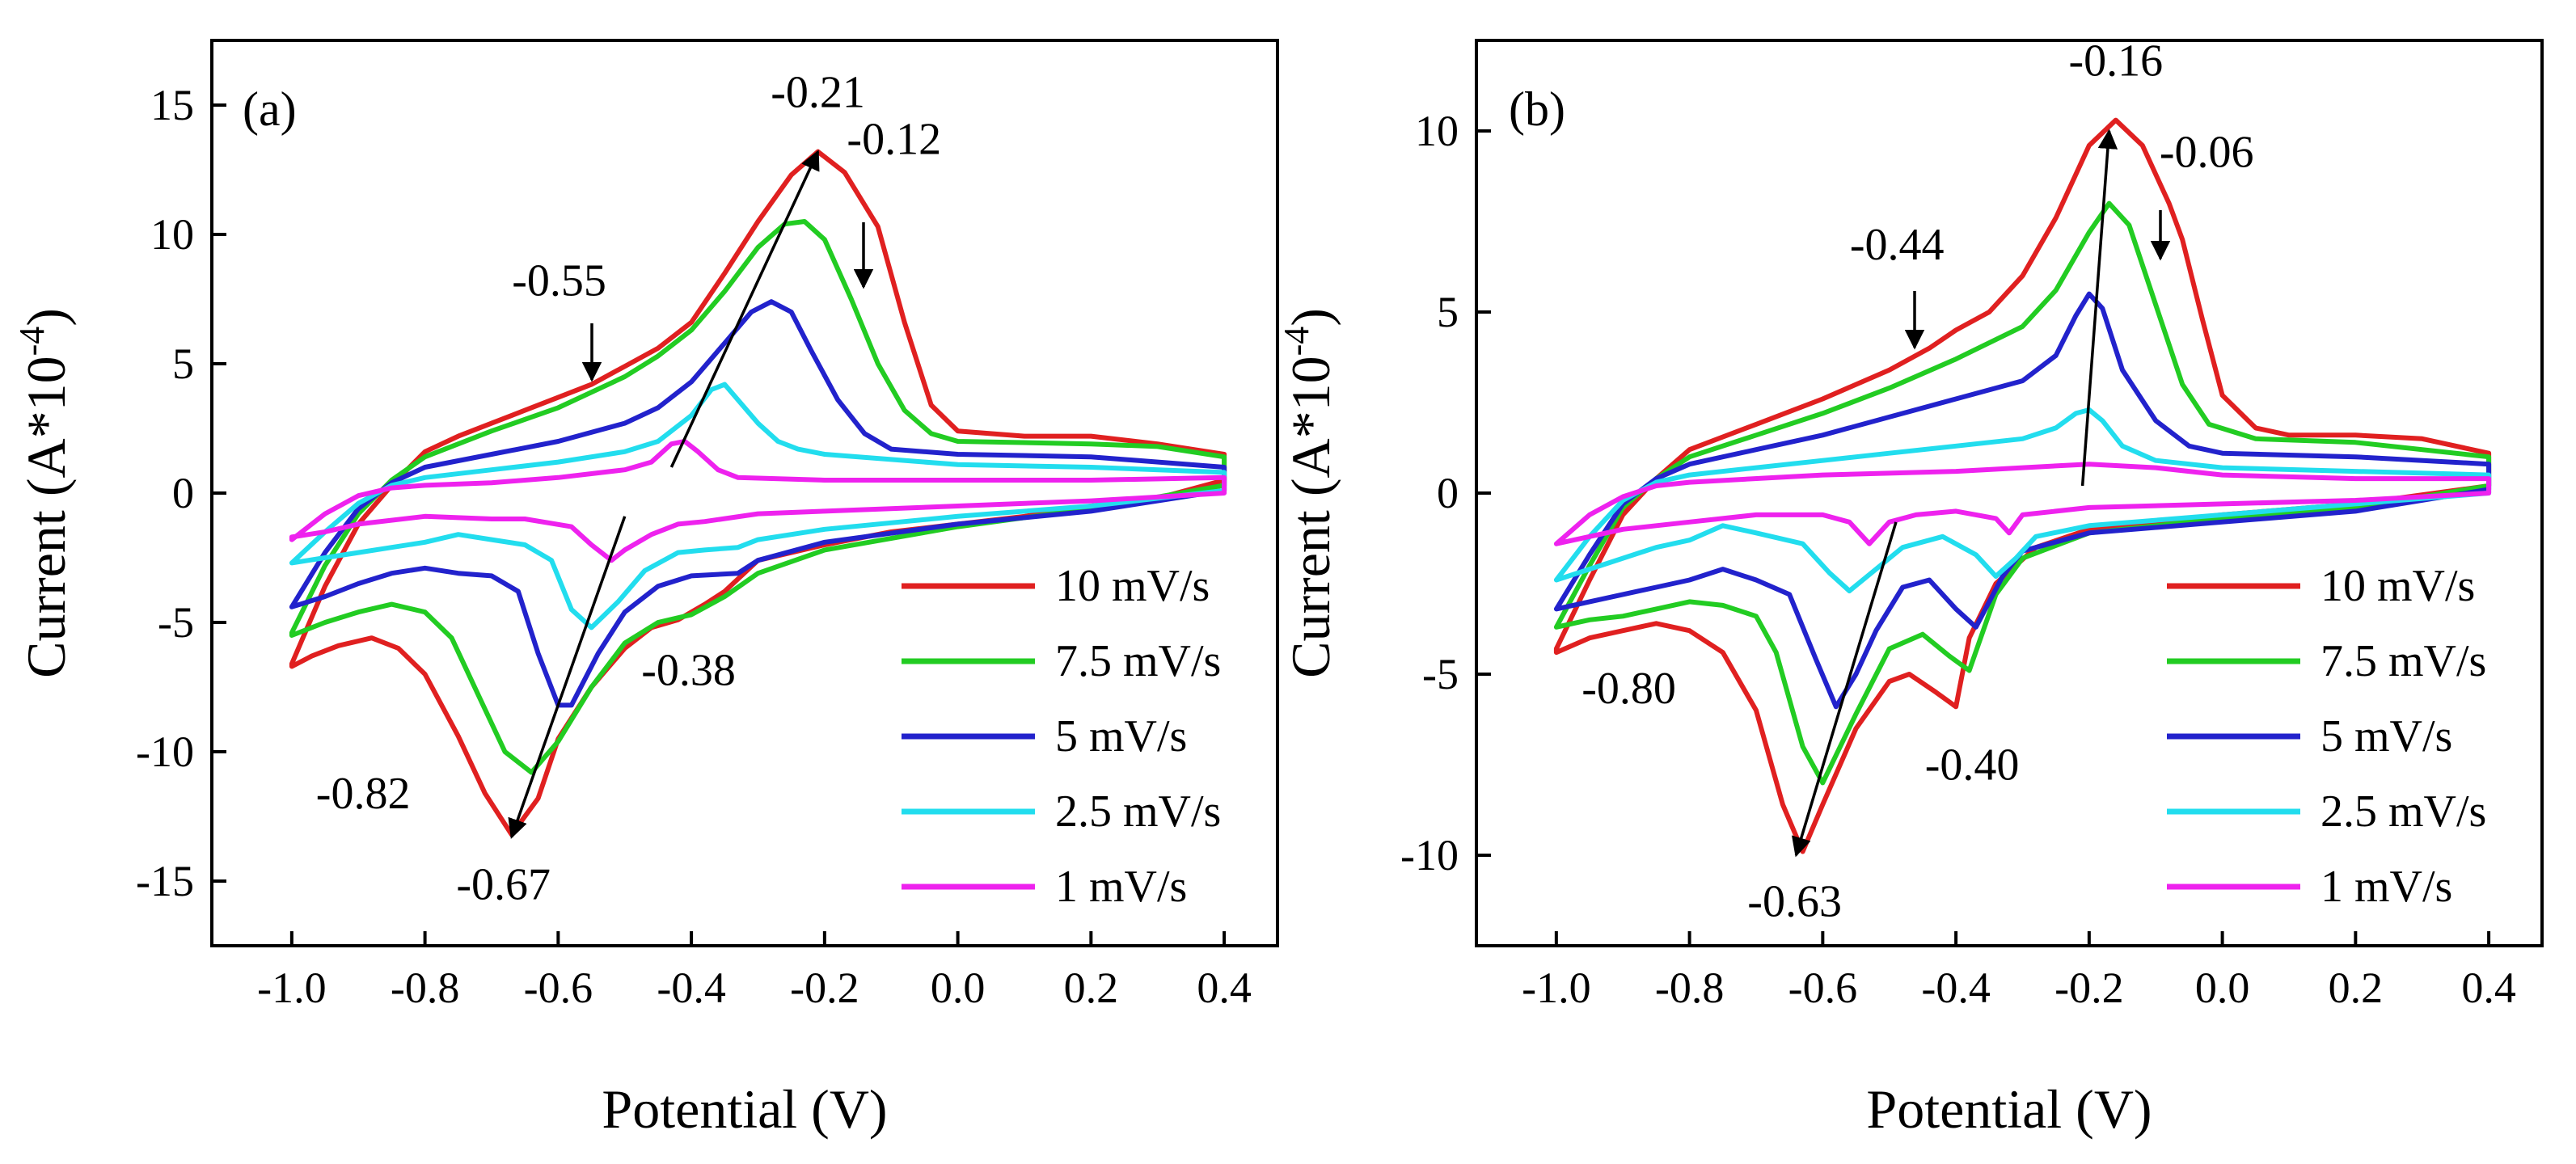 This screenshot has height=1164, width=2576. Describe the element at coordinates (1795, 902) in the screenshot. I see `peak-annotation: -0.63` at that location.